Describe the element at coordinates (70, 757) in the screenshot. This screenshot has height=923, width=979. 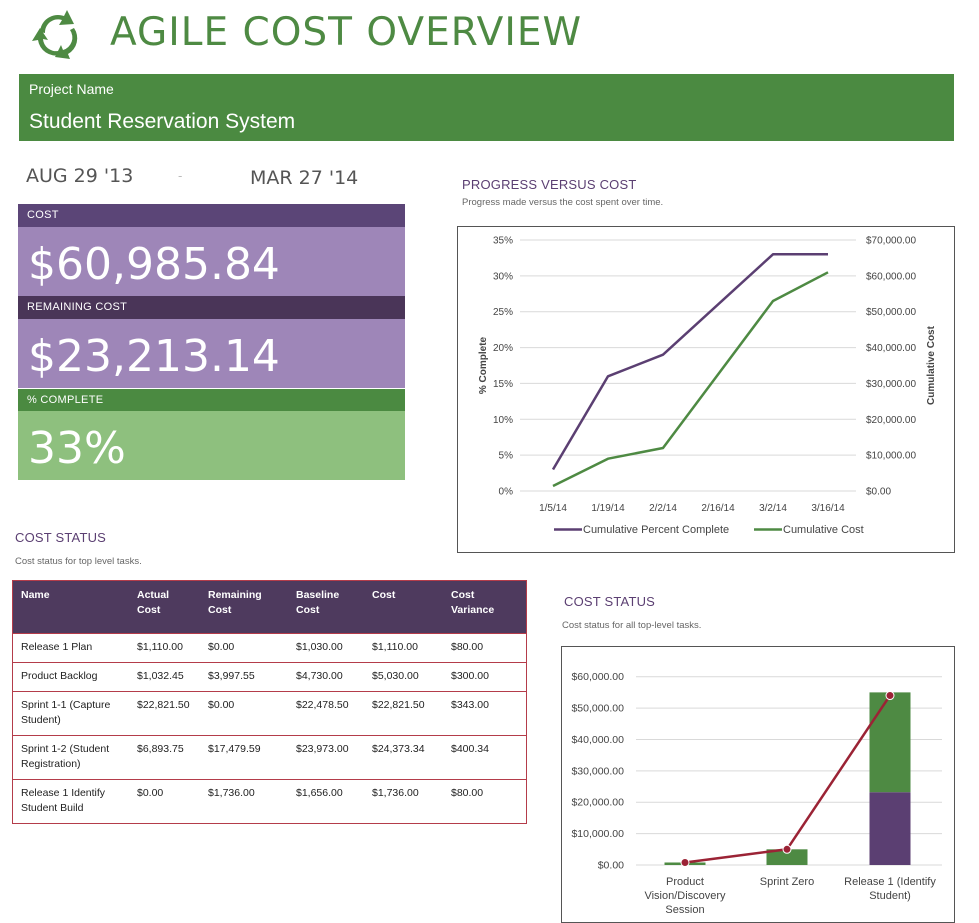
I see `table-cell: Sprint 1-2 (Student Registration)` at that location.